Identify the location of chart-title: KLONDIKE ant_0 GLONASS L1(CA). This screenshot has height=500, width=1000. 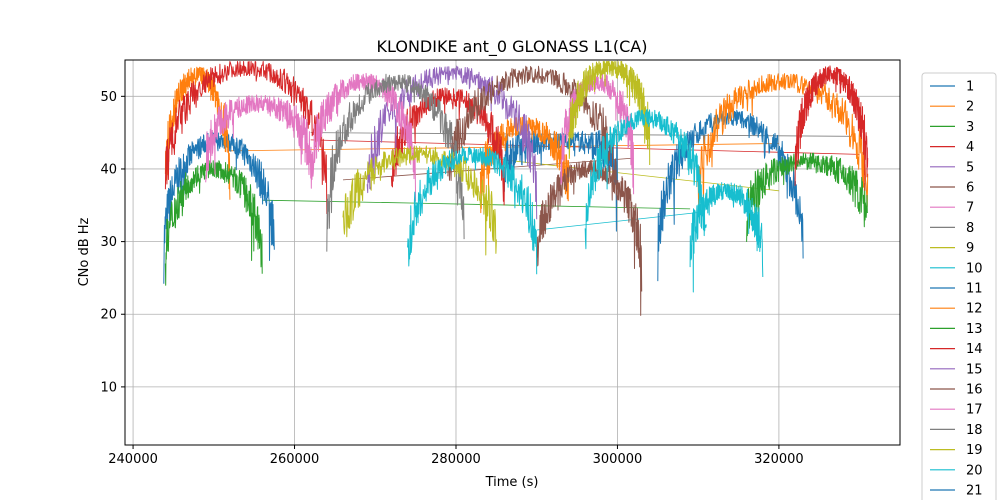
(512, 47).